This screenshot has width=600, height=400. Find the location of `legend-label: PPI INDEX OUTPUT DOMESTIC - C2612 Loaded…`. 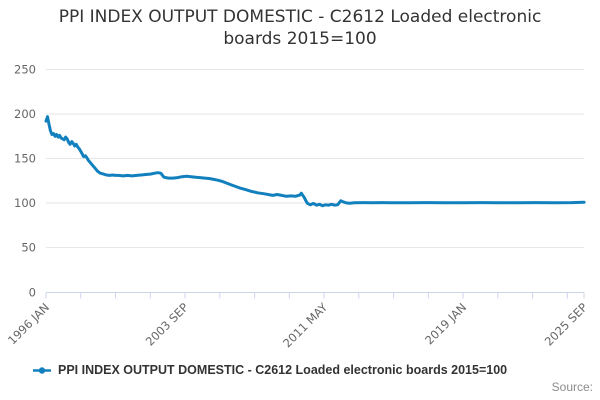

legend-label: PPI INDEX OUTPUT DOMESTIC - C2612 Loaded… is located at coordinates (283, 370).